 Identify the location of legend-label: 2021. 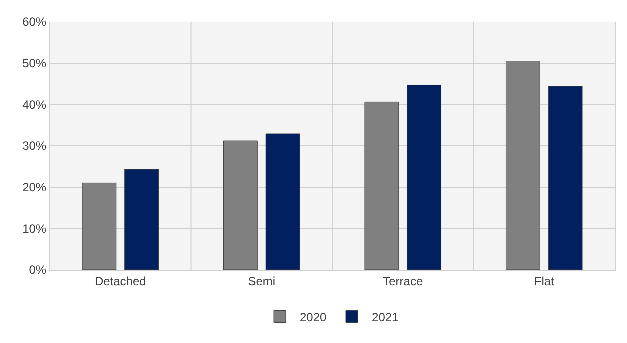
(386, 317).